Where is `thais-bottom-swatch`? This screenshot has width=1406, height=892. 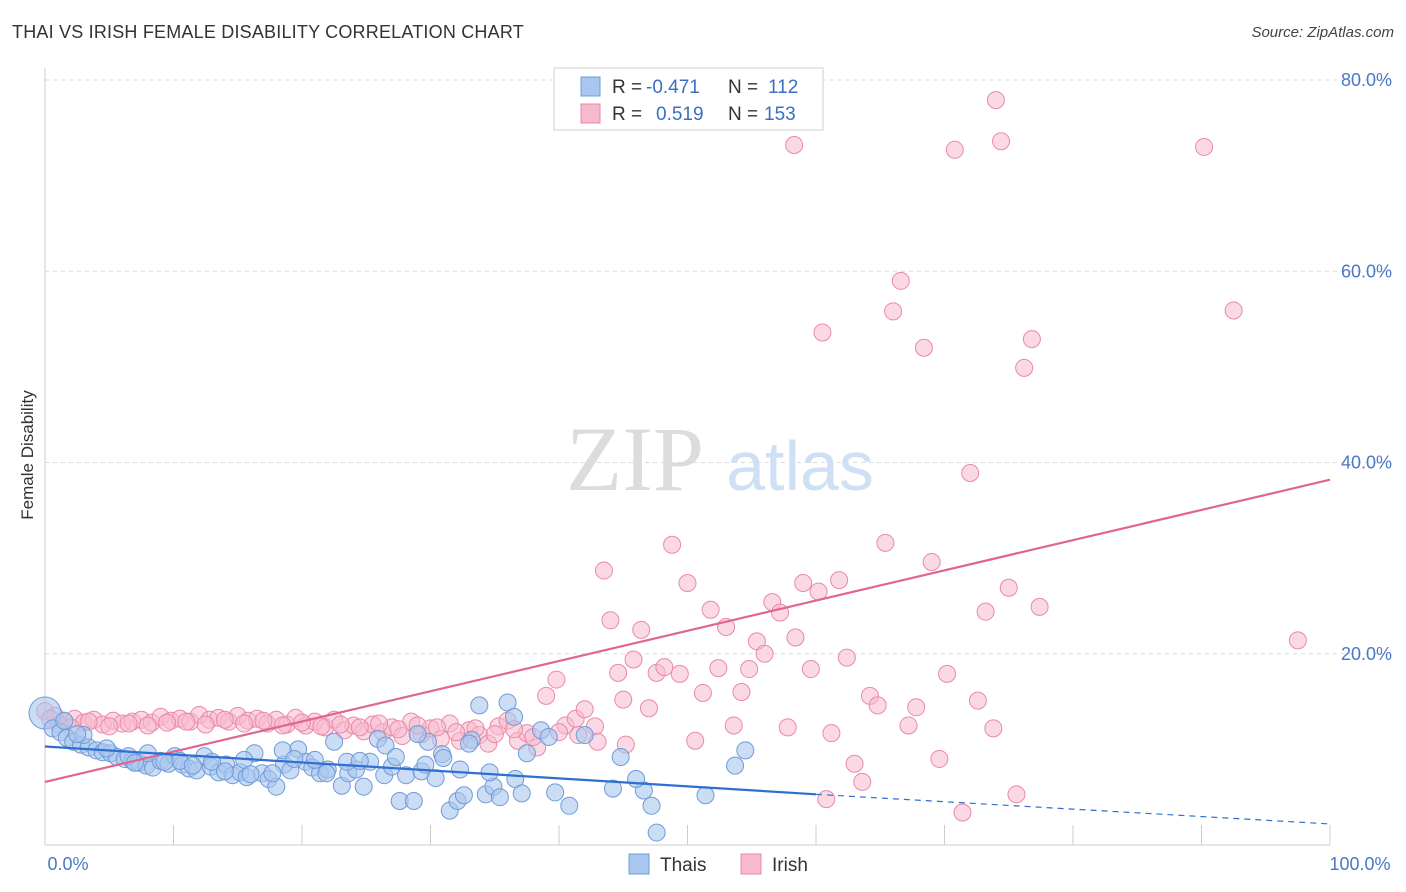 thais-bottom-swatch is located at coordinates (639, 864).